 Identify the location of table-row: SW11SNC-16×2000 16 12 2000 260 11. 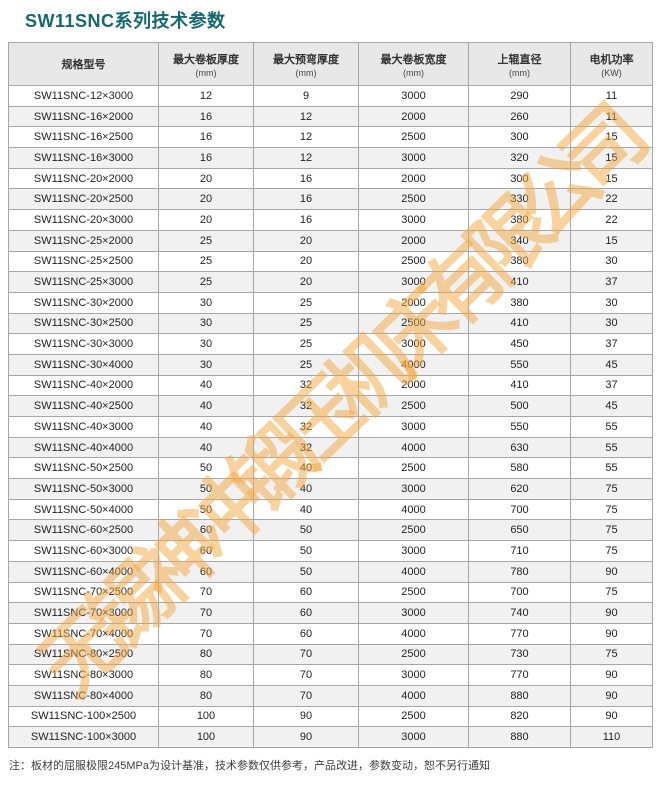
(330, 116).